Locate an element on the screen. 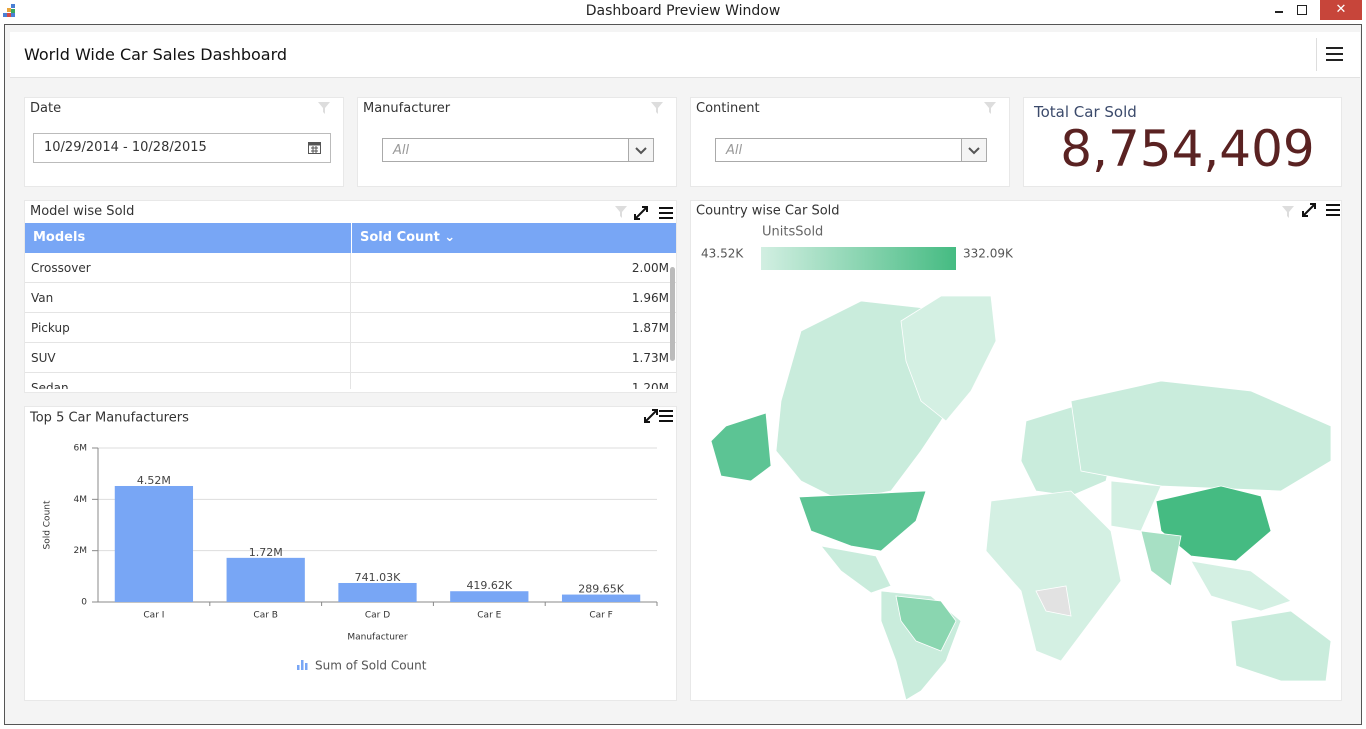 The height and width of the screenshot is (729, 1366). panel-toolbar is located at coordinates (644, 213).